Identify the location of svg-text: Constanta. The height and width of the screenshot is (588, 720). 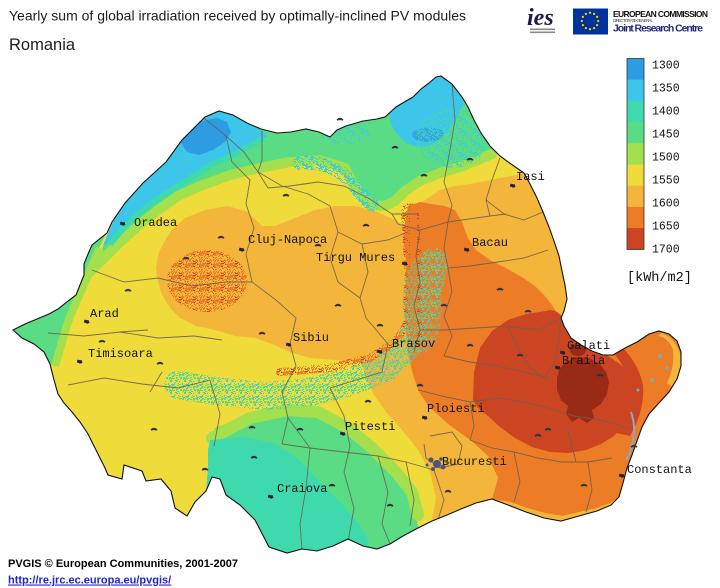
(659, 470).